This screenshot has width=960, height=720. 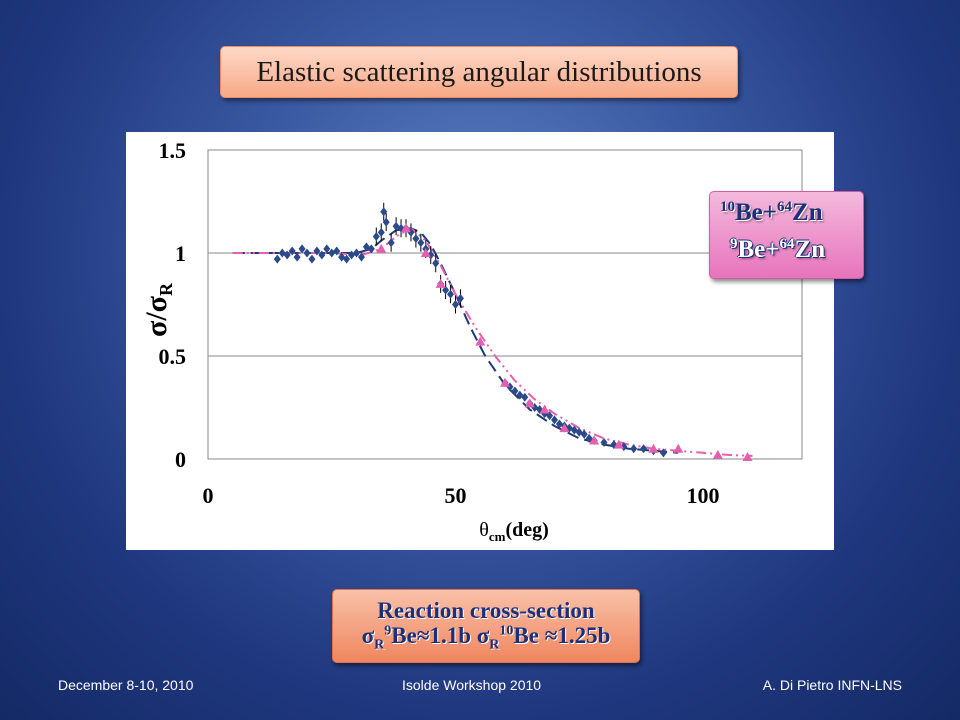 What do you see at coordinates (173, 150) in the screenshot?
I see `y-tick-label: 1.5` at bounding box center [173, 150].